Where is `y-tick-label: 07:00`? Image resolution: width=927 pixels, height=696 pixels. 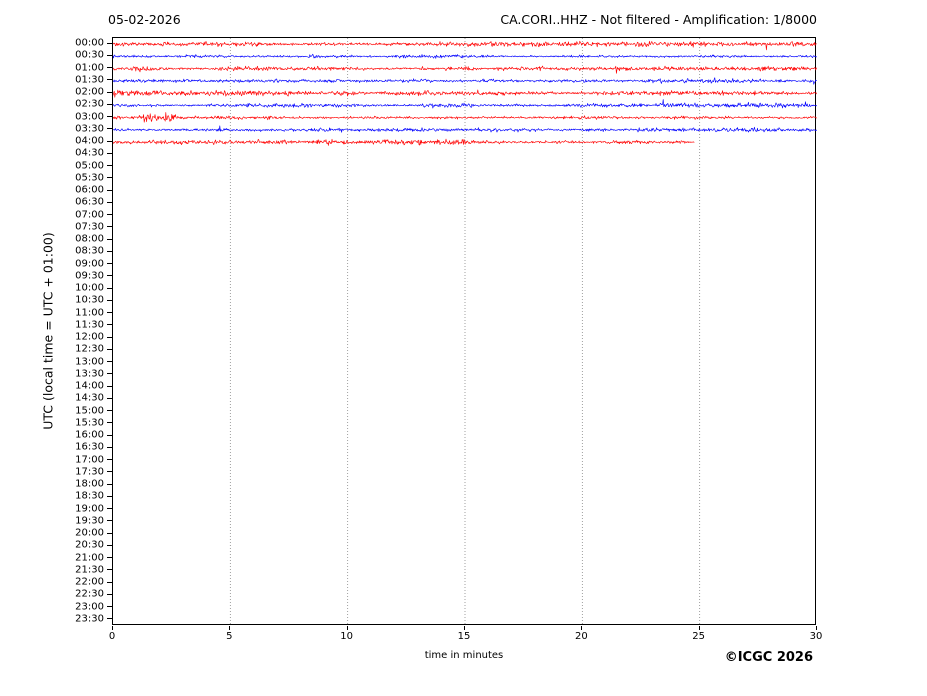
y-tick-label: 07:00 is located at coordinates (89, 215).